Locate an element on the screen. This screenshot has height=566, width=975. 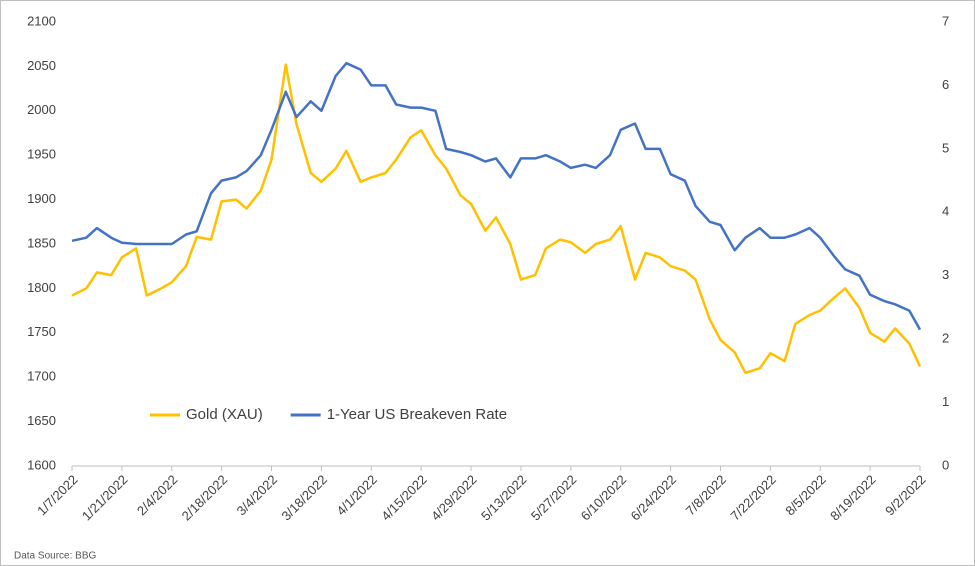
y-tick-label: 1750 is located at coordinates (41, 331).